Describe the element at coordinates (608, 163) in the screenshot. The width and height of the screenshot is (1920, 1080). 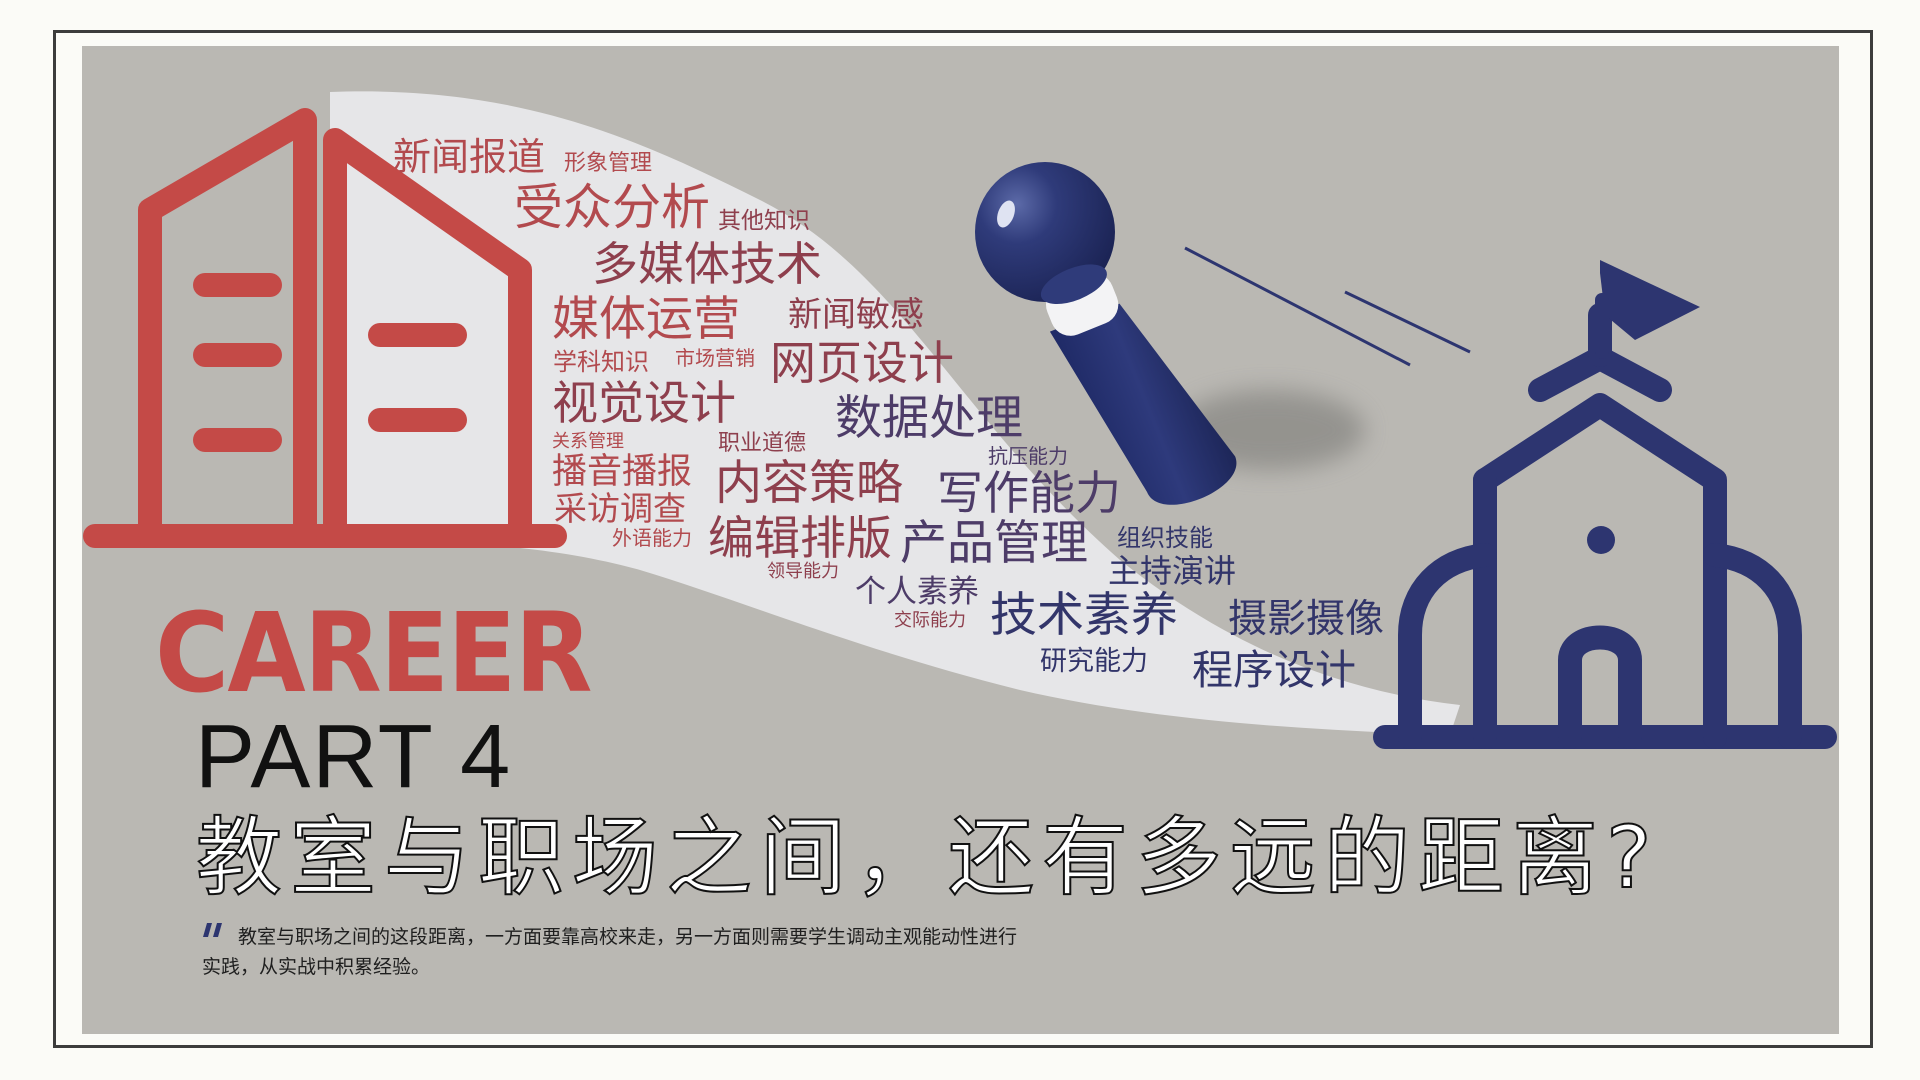
I see `word-item: 形象管理` at that location.